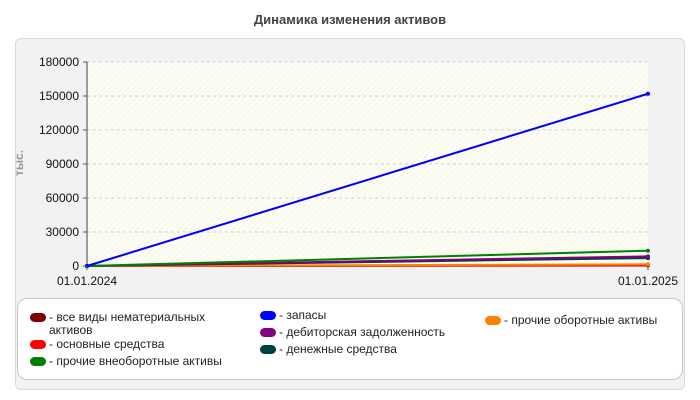 Image resolution: width=700 pixels, height=400 pixels. Describe the element at coordinates (75, 266) in the screenshot. I see `y-tick-label: 0` at that location.